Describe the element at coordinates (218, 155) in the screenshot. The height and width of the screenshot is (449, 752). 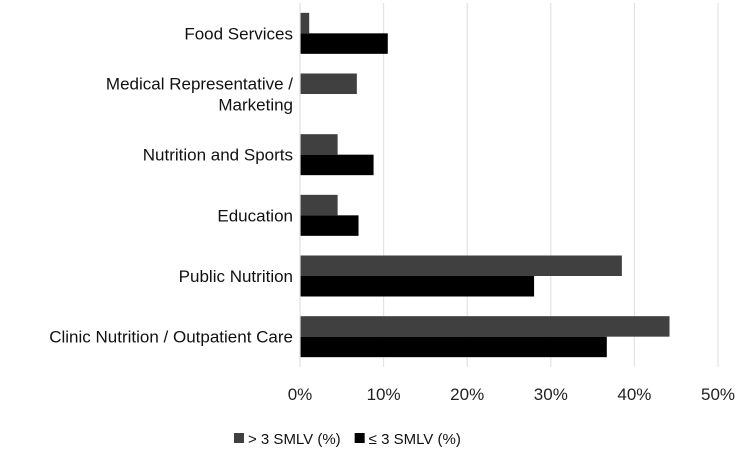
I see `category-label: Nutrition and Sports` at that location.